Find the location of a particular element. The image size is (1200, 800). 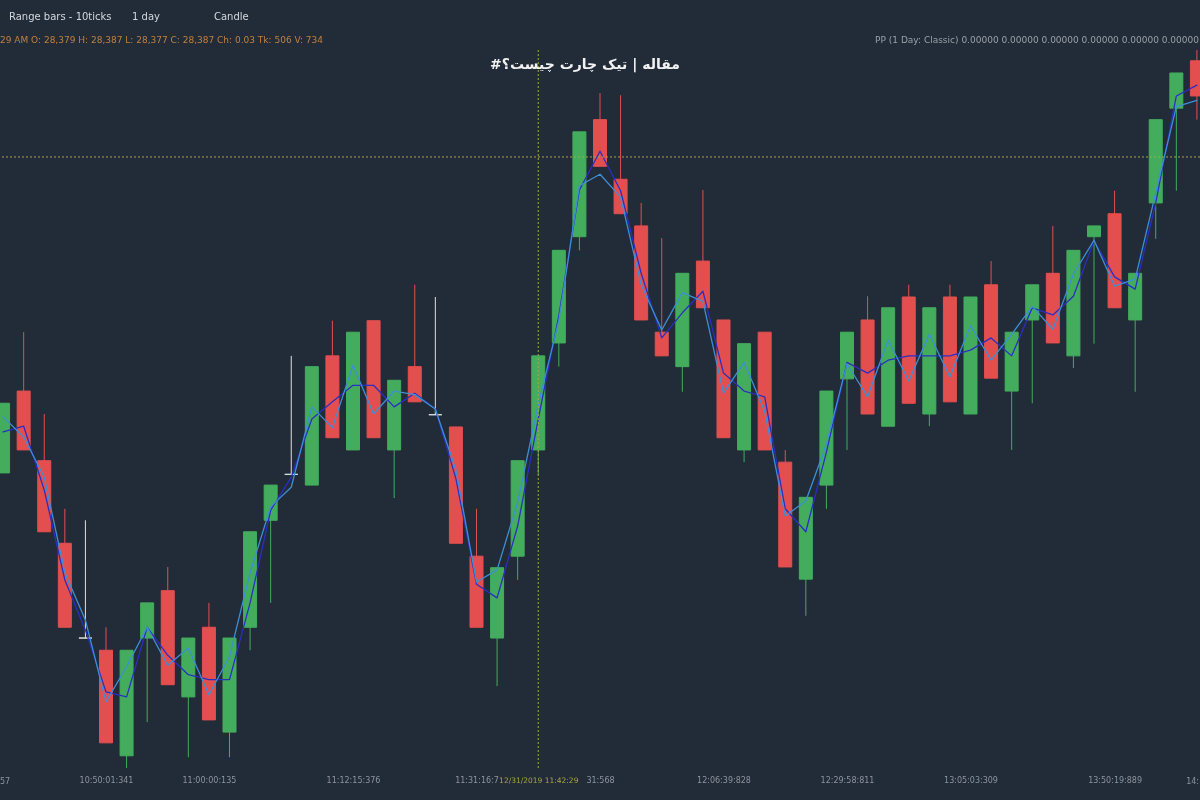

x-tick-label: 12:06:39:828 is located at coordinates (724, 780).